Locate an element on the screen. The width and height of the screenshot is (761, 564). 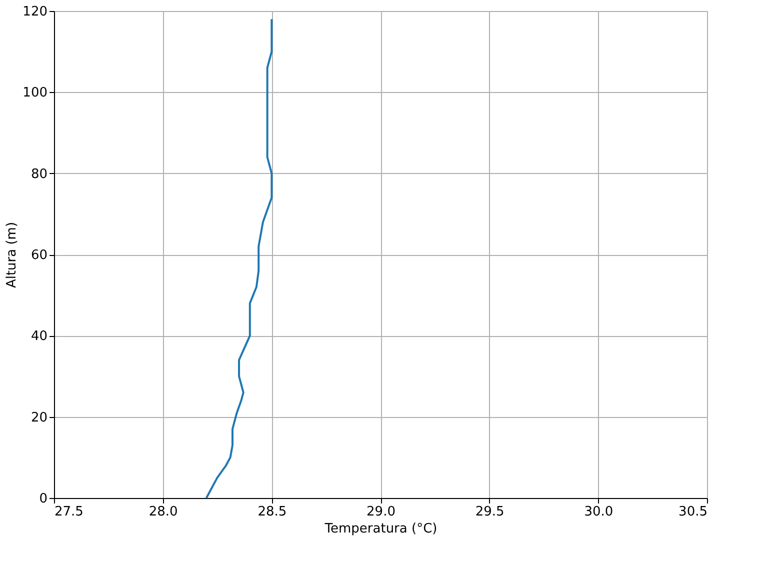
y-tick-label: 120 is located at coordinates (35, 12).